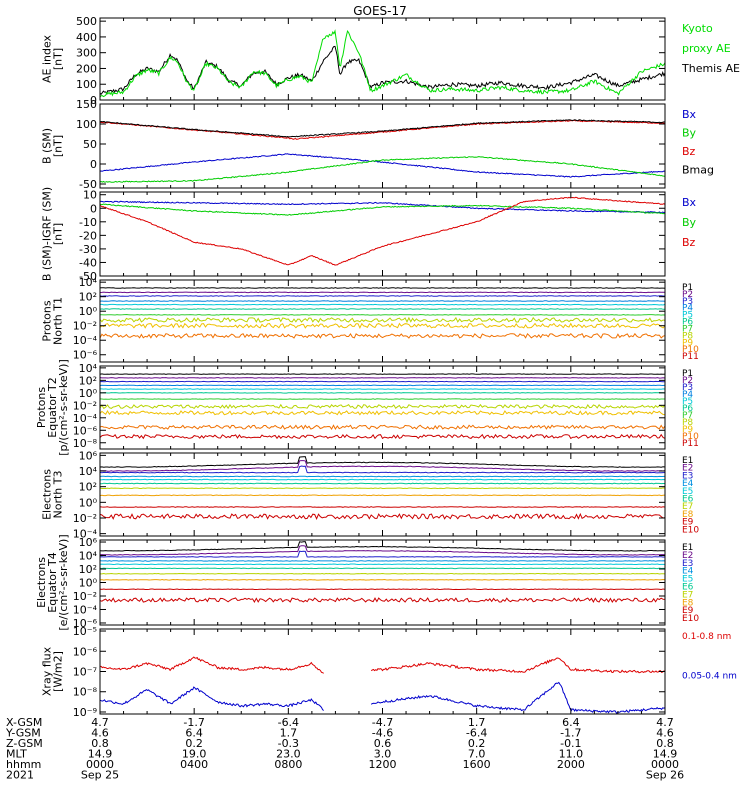 This screenshot has width=750, height=800. I want to click on footer-value: Sep 25, so click(100, 775).